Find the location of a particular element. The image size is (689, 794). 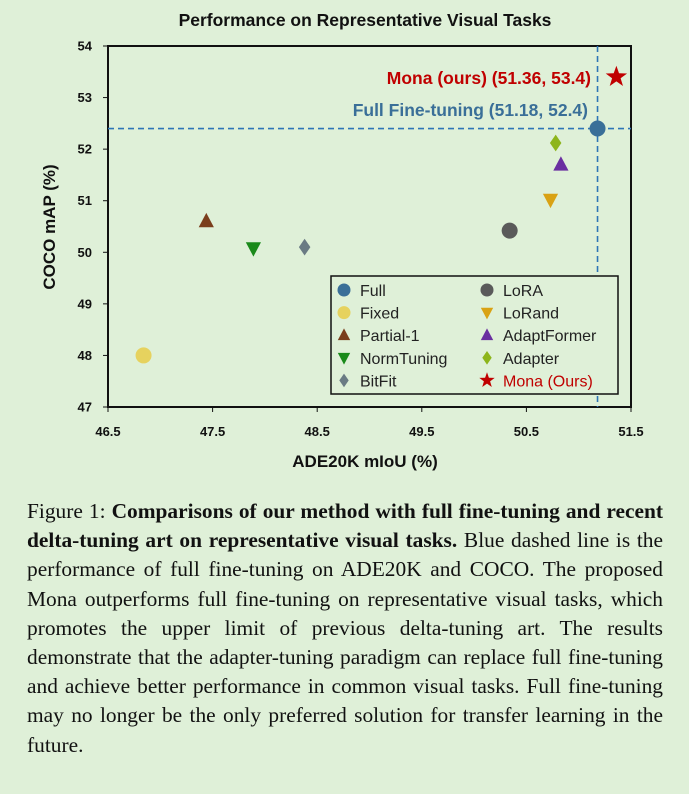

y-tick-label: 49 is located at coordinates (85, 303).